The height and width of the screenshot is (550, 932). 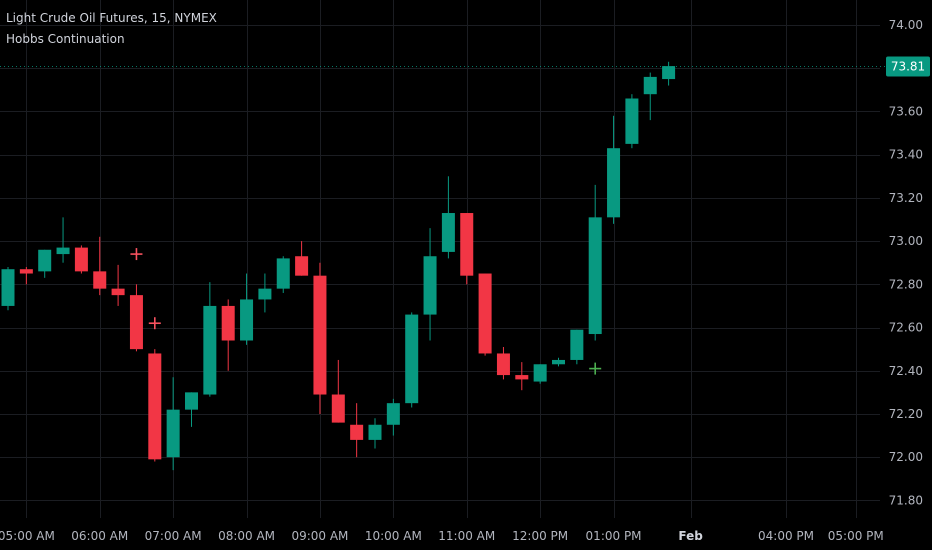 What do you see at coordinates (366, 311) in the screenshot?
I see `signal-markers` at bounding box center [366, 311].